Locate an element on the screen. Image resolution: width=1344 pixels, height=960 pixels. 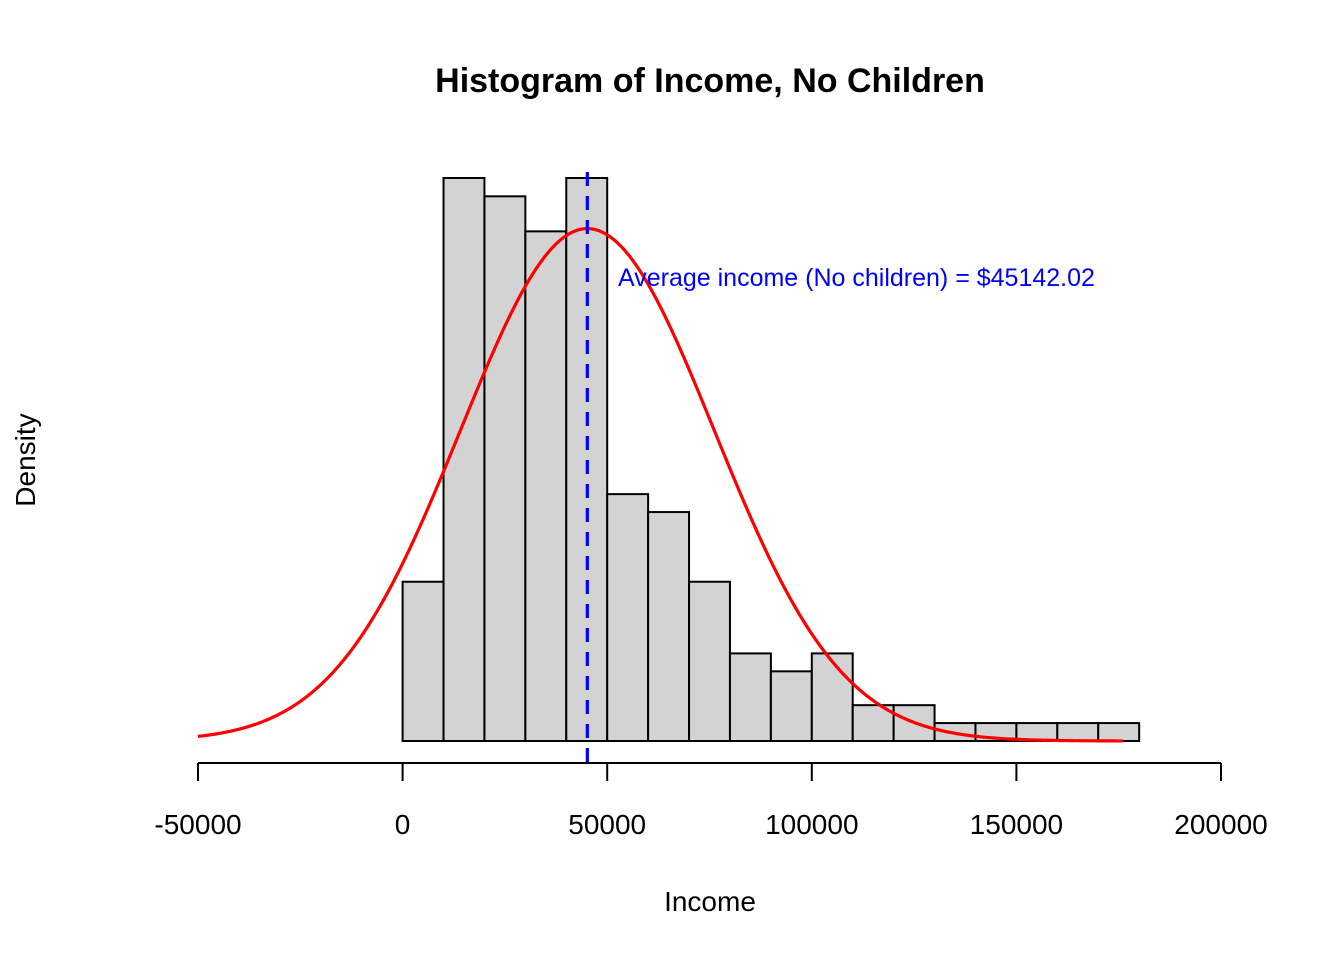
chart-title: Histogram of Income, No Children is located at coordinates (710, 81).